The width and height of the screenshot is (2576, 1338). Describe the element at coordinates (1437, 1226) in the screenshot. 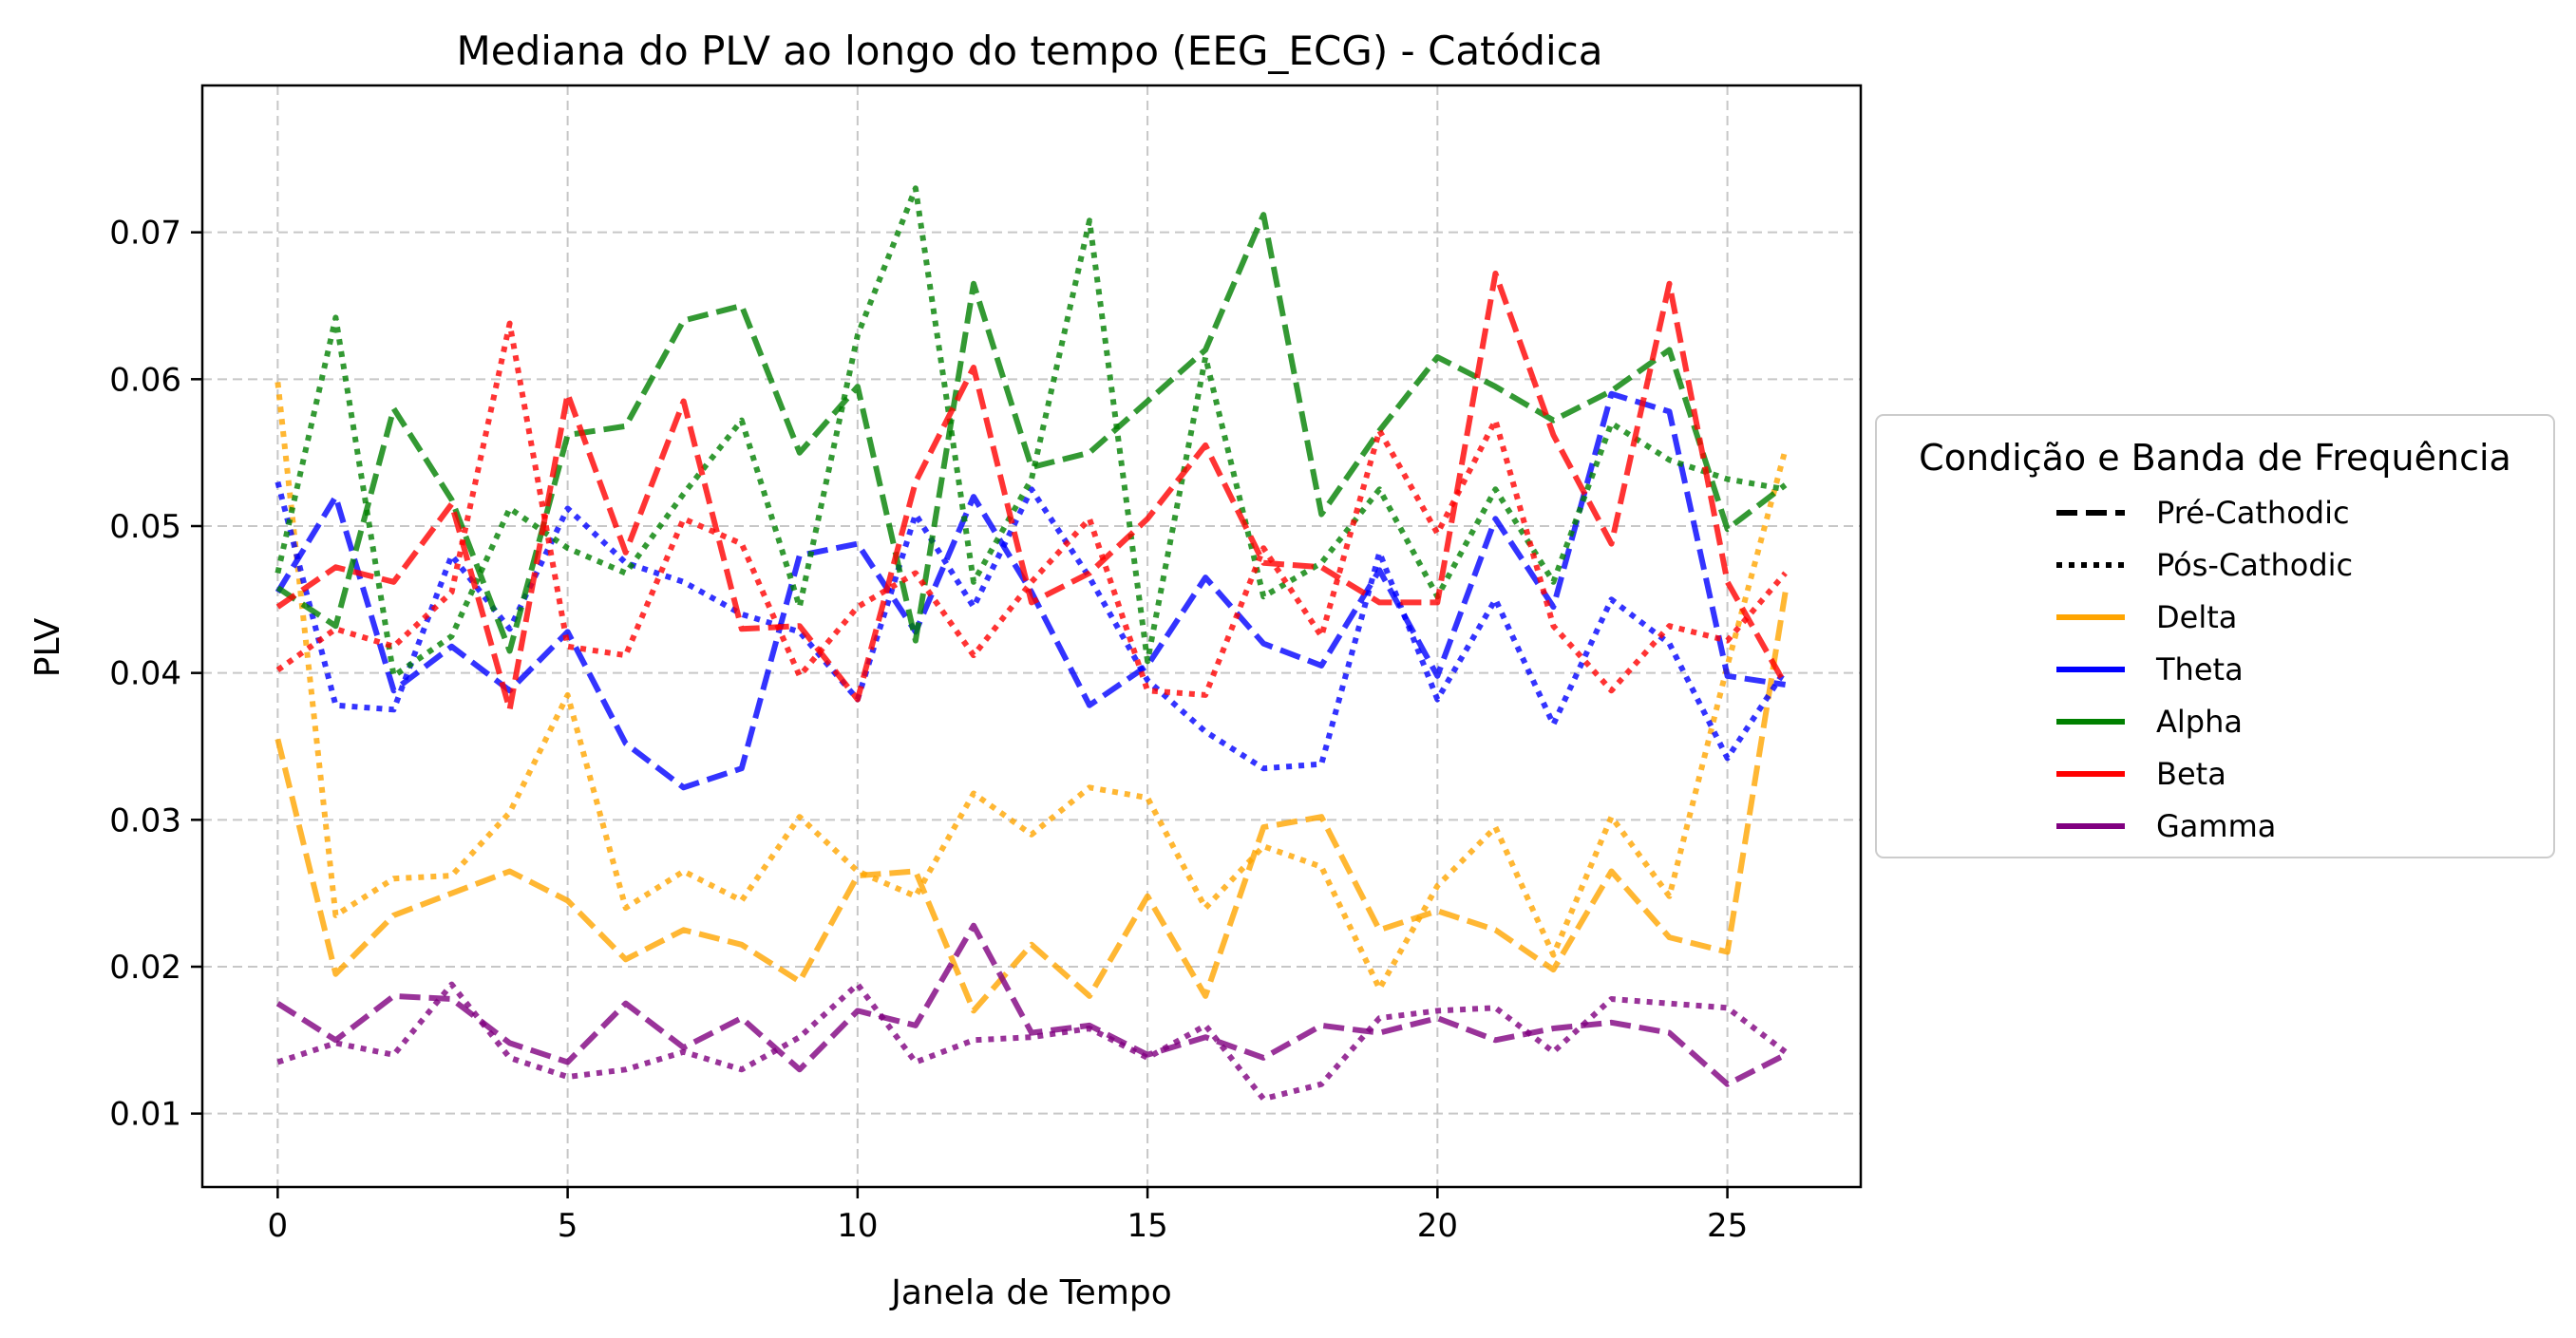

I see `x-tick-label: 20` at that location.